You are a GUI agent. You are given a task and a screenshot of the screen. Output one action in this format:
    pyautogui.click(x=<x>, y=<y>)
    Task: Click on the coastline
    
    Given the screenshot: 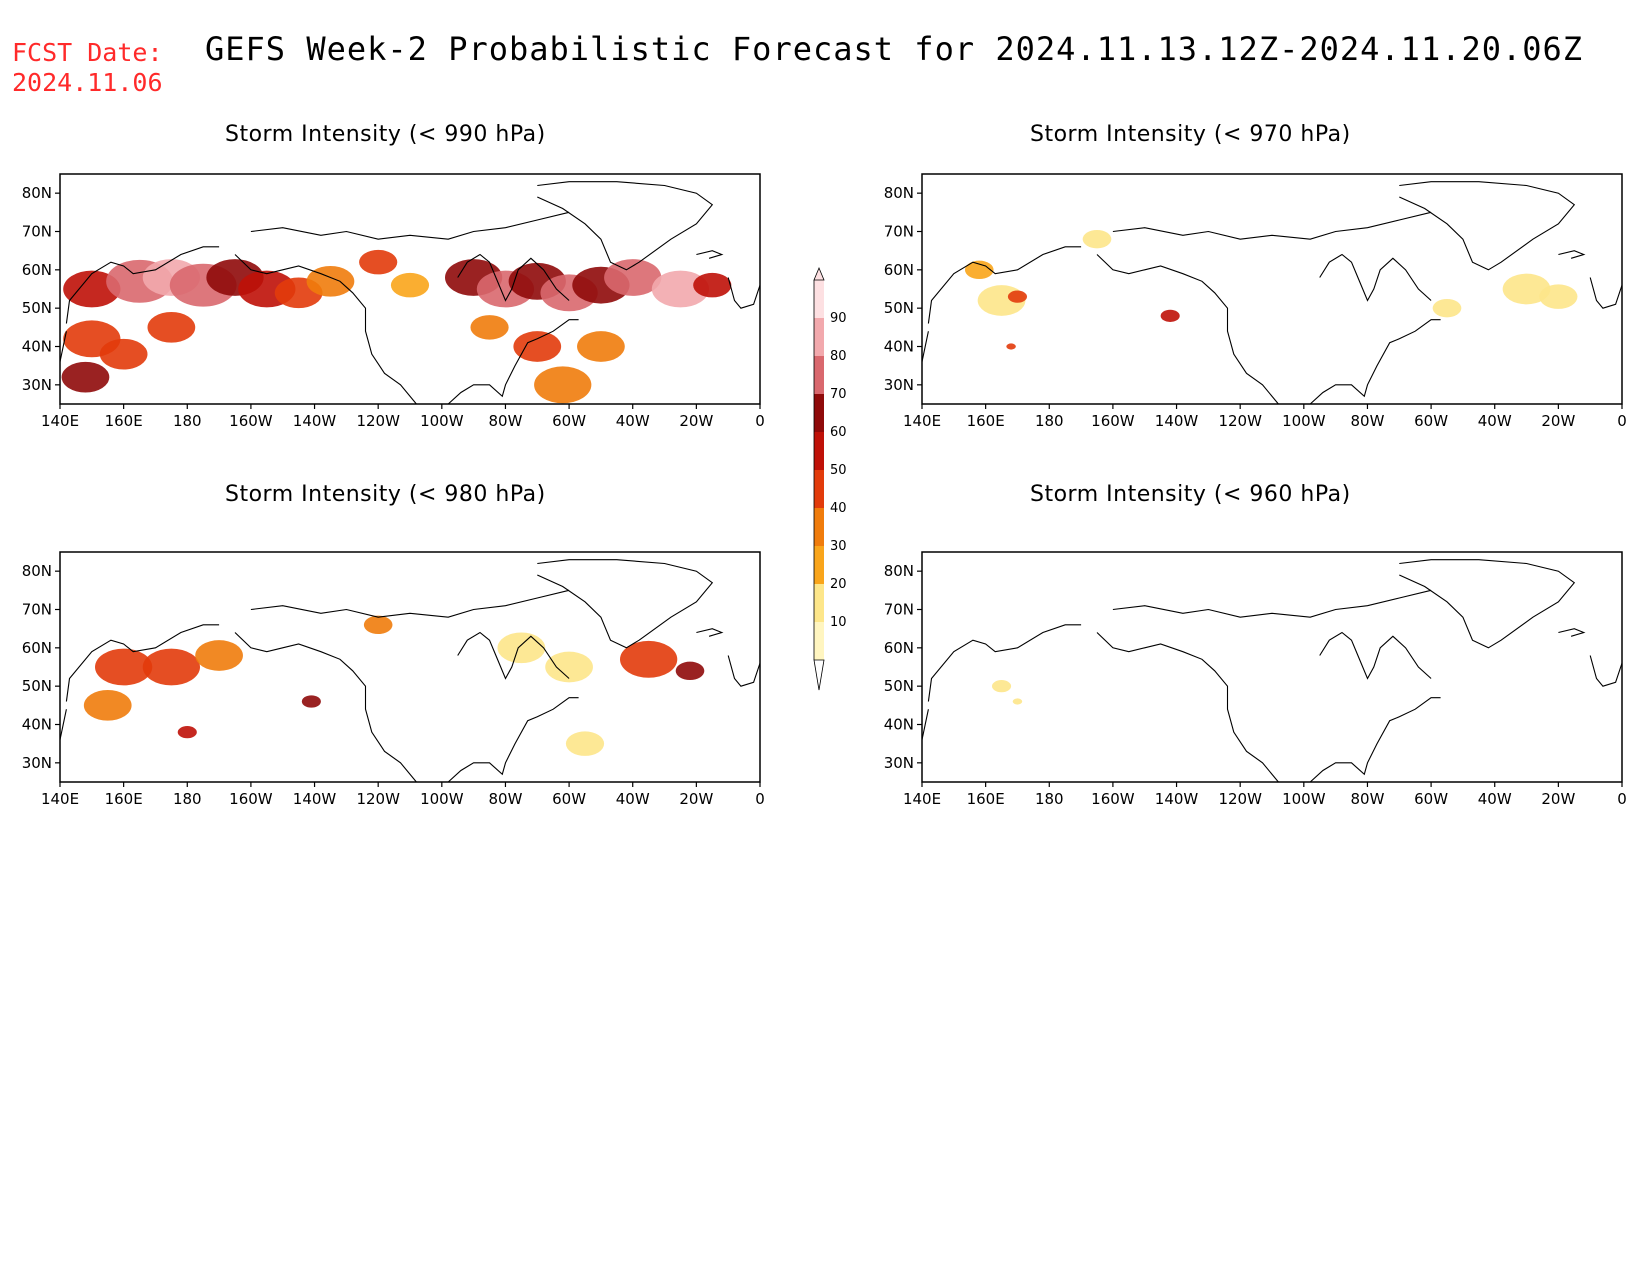 What is the action you would take?
    pyautogui.click(x=1272, y=670)
    